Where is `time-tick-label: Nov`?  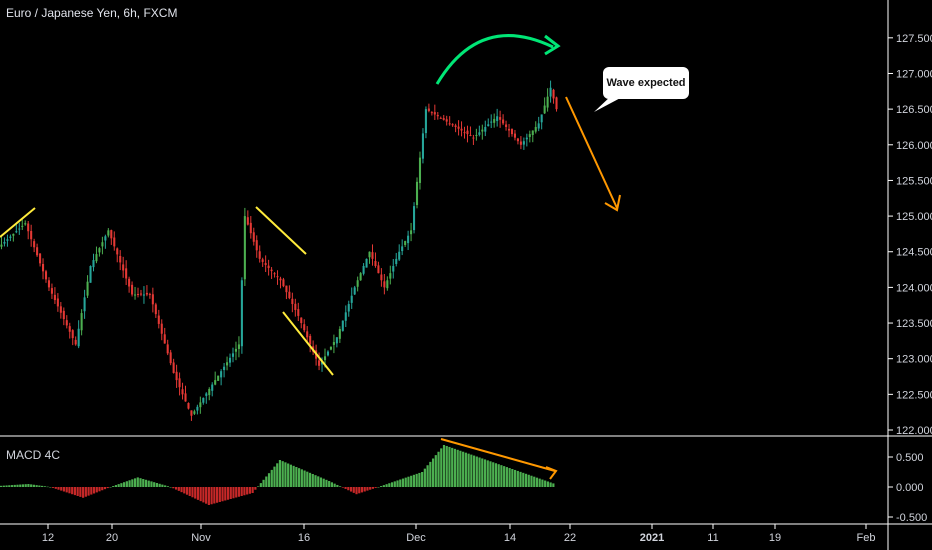 time-tick-label: Nov is located at coordinates (201, 538).